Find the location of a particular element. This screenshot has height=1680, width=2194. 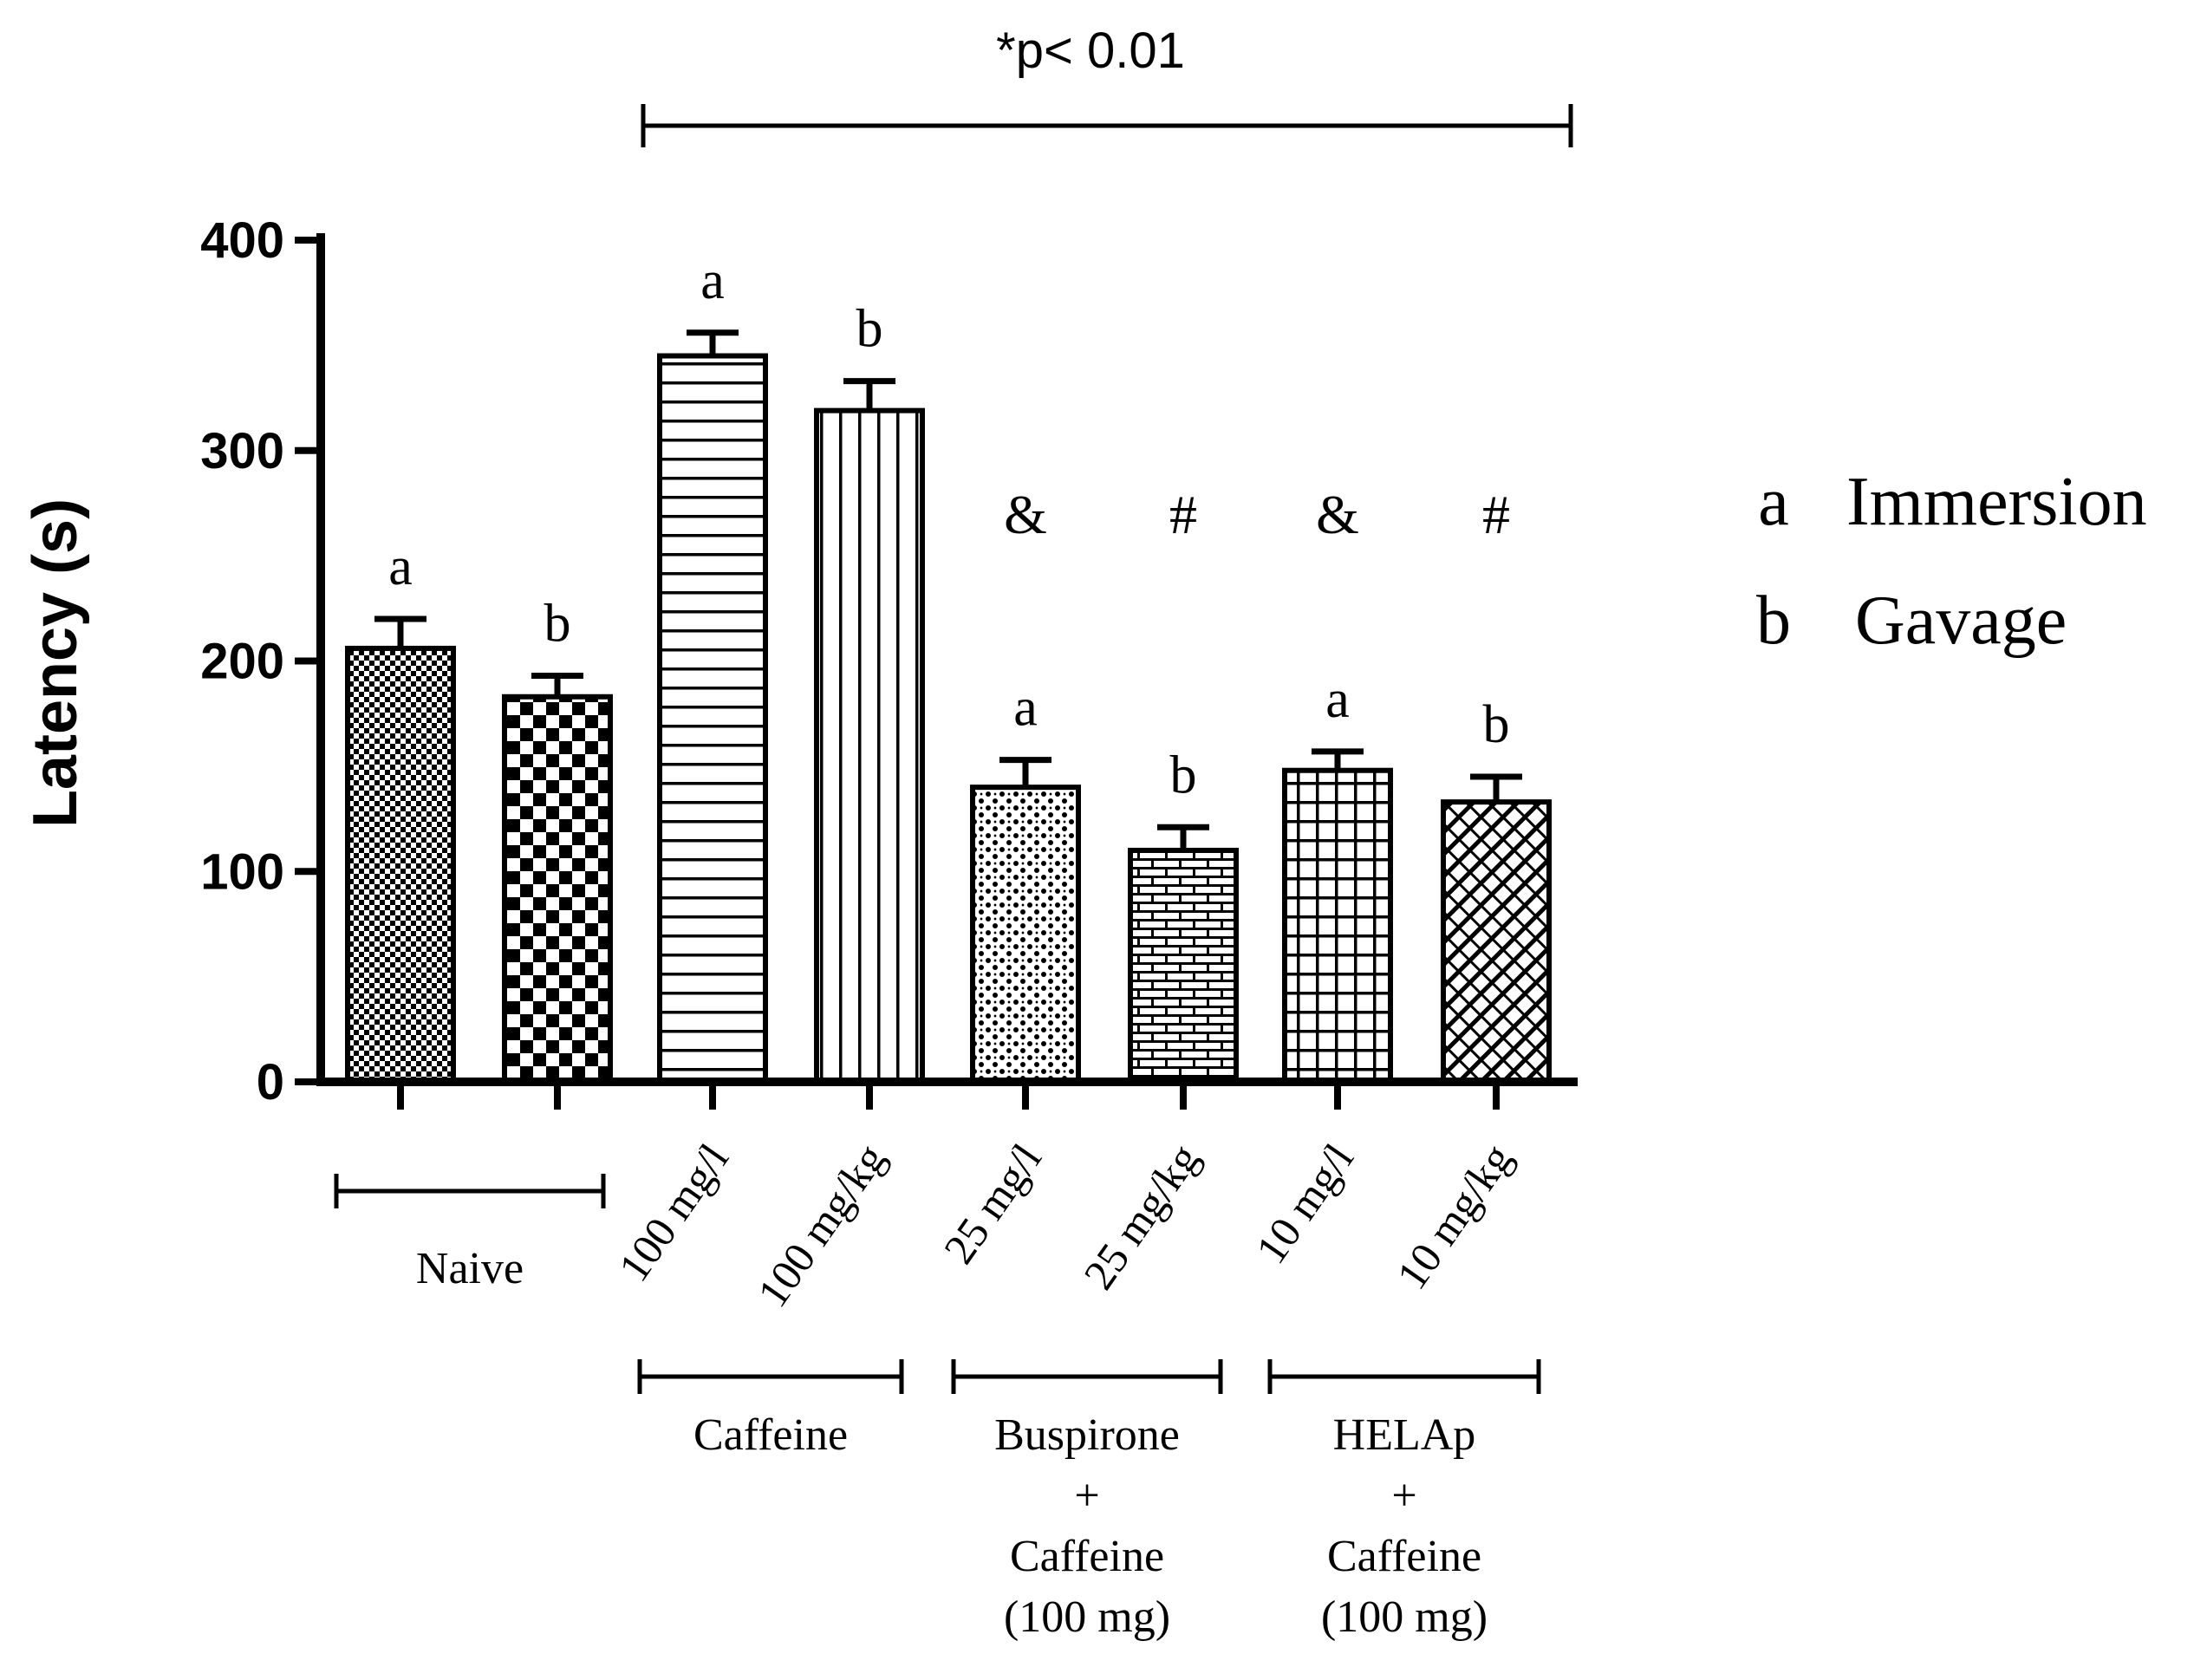

legend-key: b is located at coordinates (1773, 621).